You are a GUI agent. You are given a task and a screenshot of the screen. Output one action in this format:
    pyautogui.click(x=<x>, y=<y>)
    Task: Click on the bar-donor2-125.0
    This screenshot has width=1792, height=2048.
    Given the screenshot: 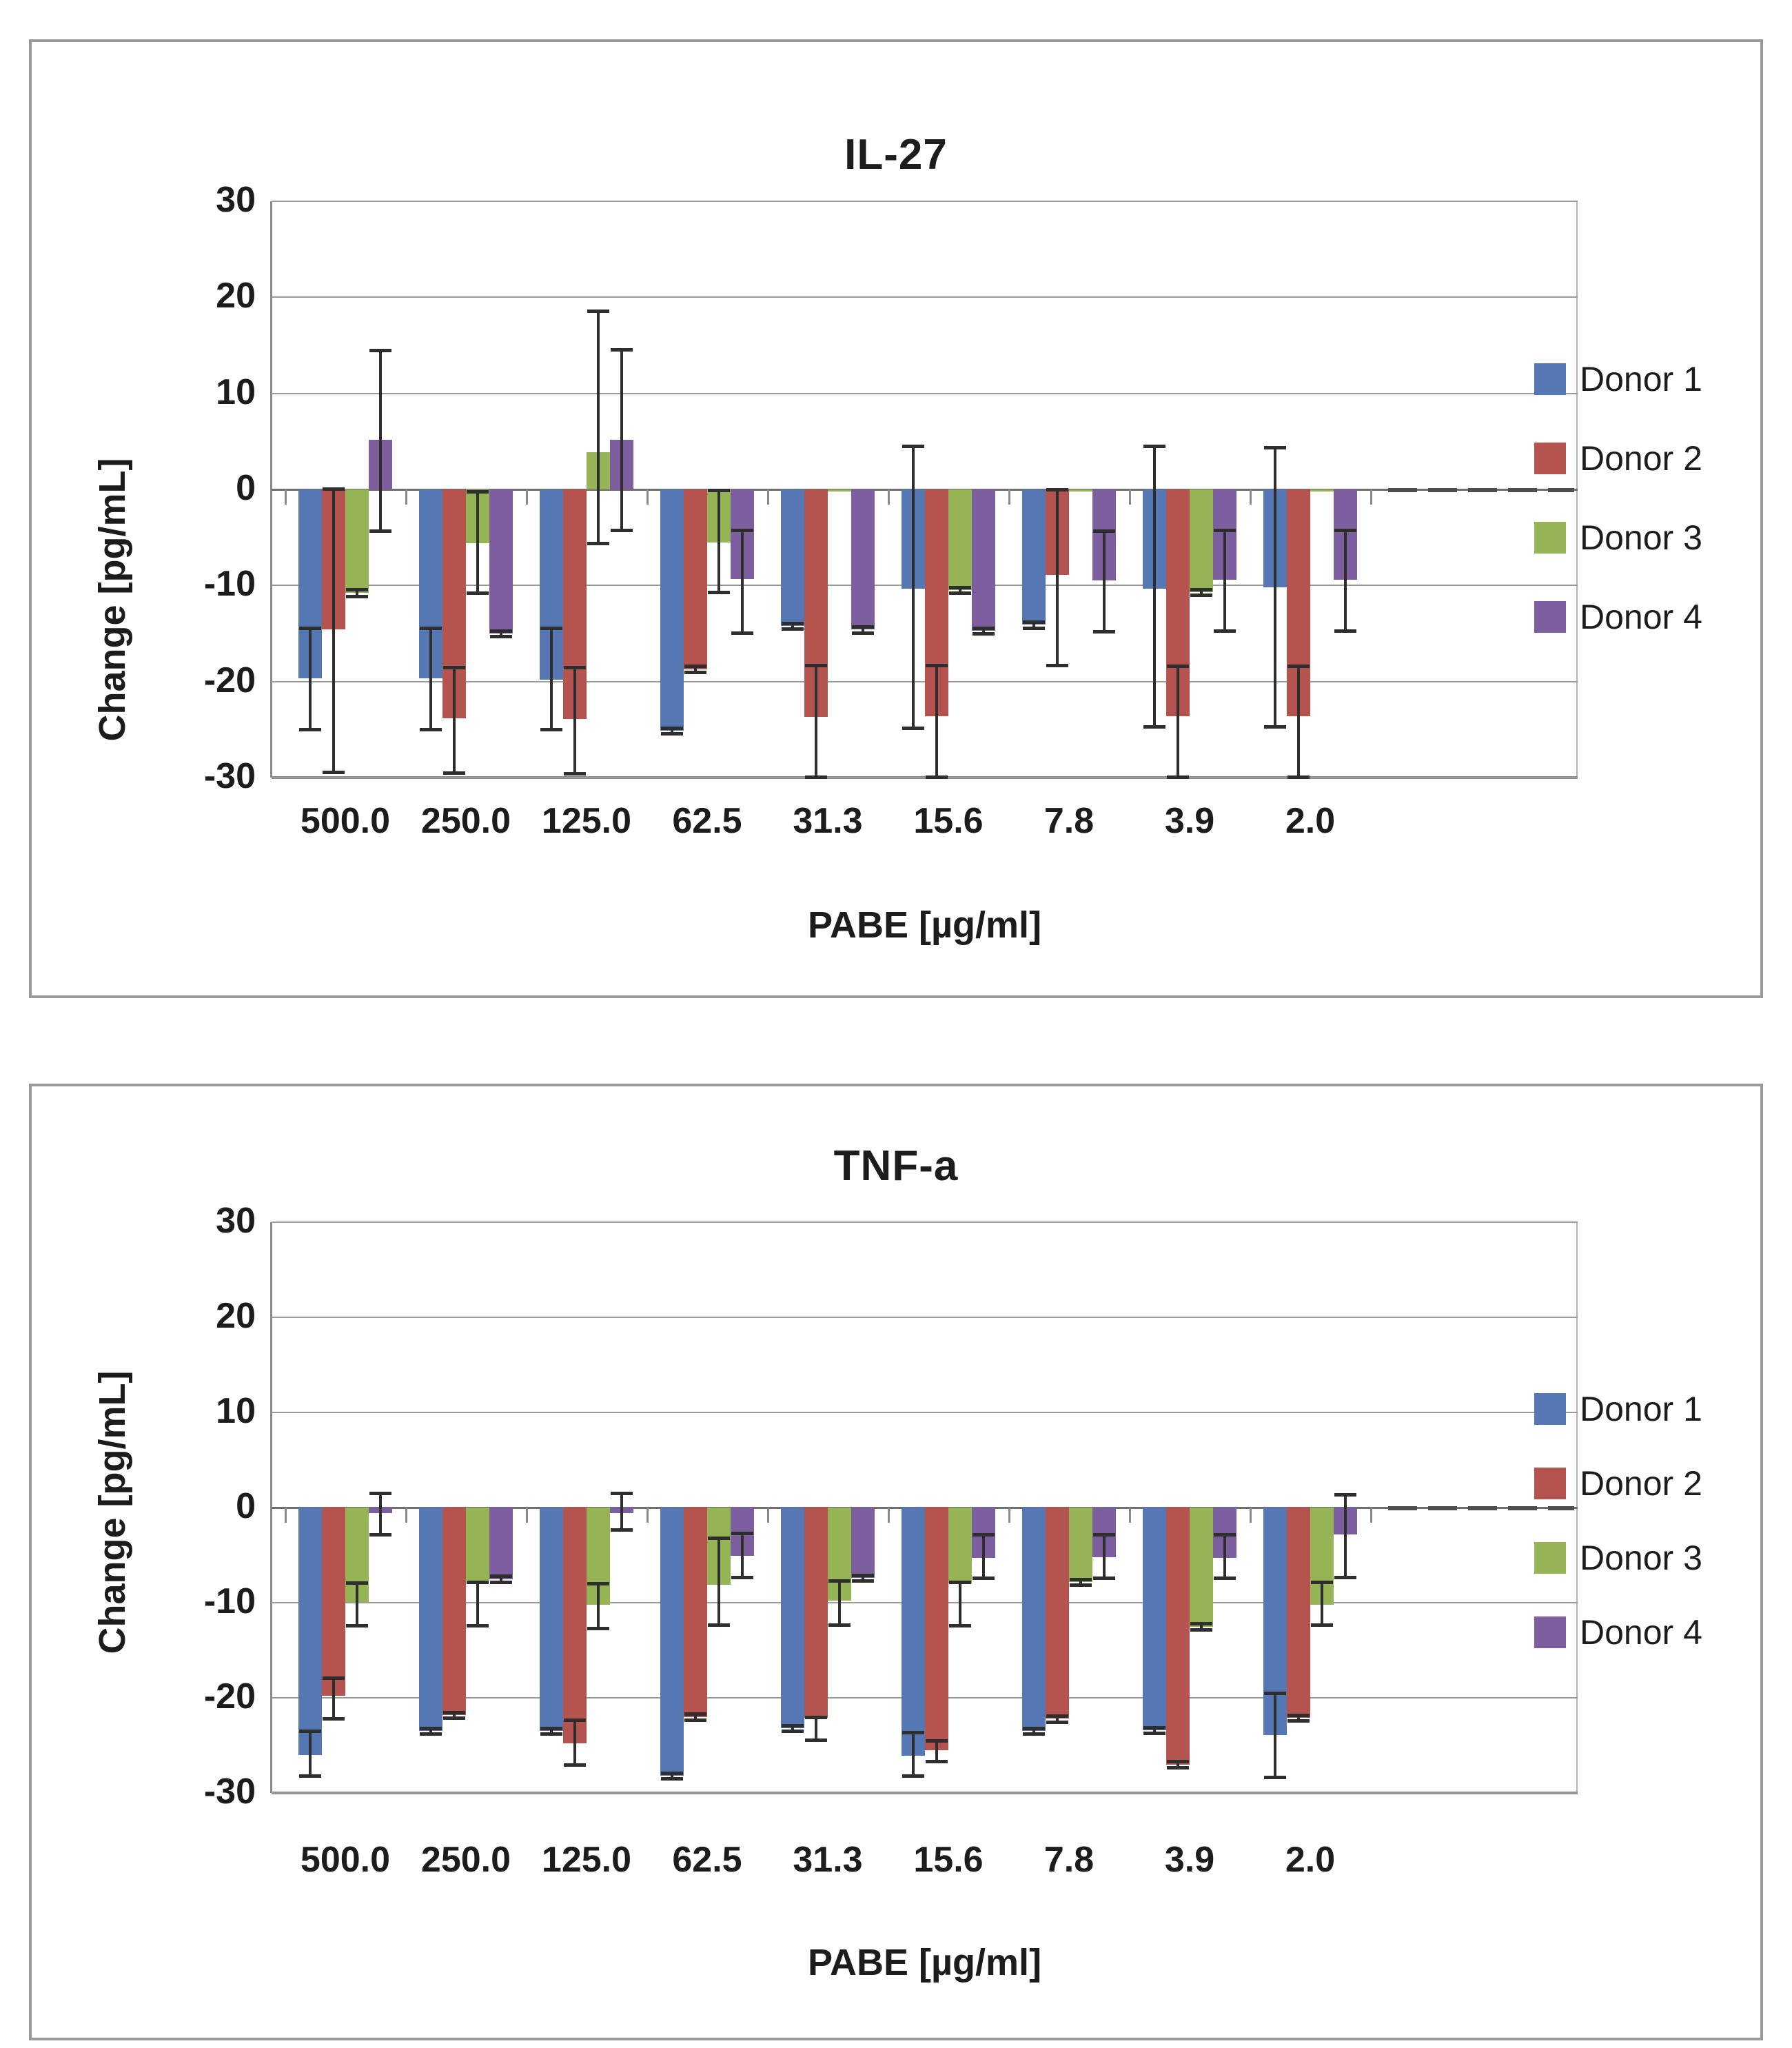 What is the action you would take?
    pyautogui.click(x=575, y=1626)
    